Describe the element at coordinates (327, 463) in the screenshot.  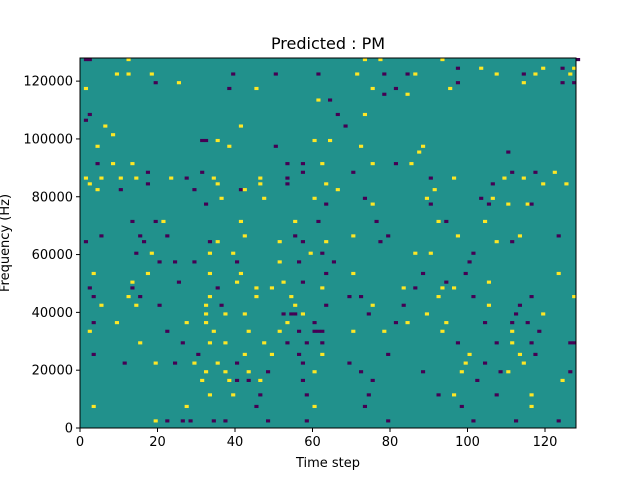
I see `x-axis-label: Time step` at that location.